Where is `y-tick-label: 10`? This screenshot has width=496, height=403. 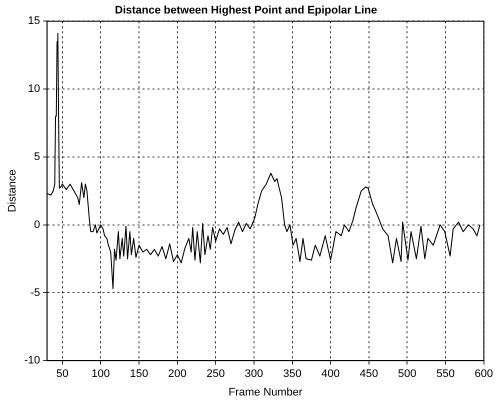 y-tick-label: 10 is located at coordinates (34, 89).